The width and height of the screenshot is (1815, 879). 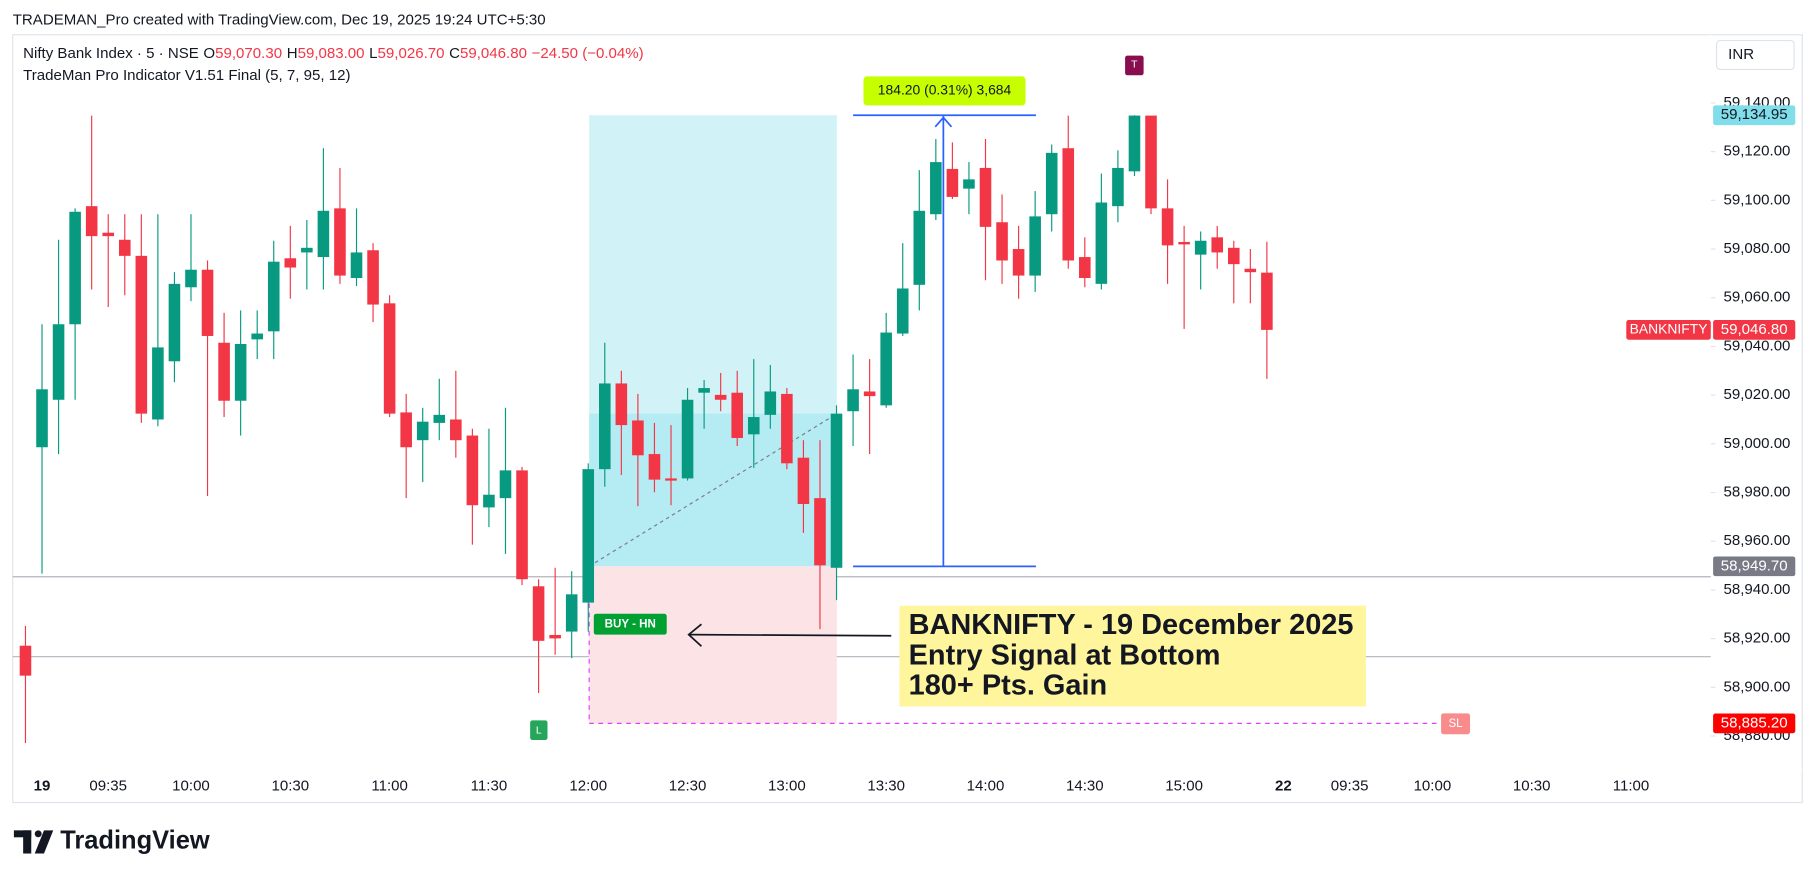 What do you see at coordinates (588, 785) in the screenshot?
I see `x-tick-label: 12:00` at bounding box center [588, 785].